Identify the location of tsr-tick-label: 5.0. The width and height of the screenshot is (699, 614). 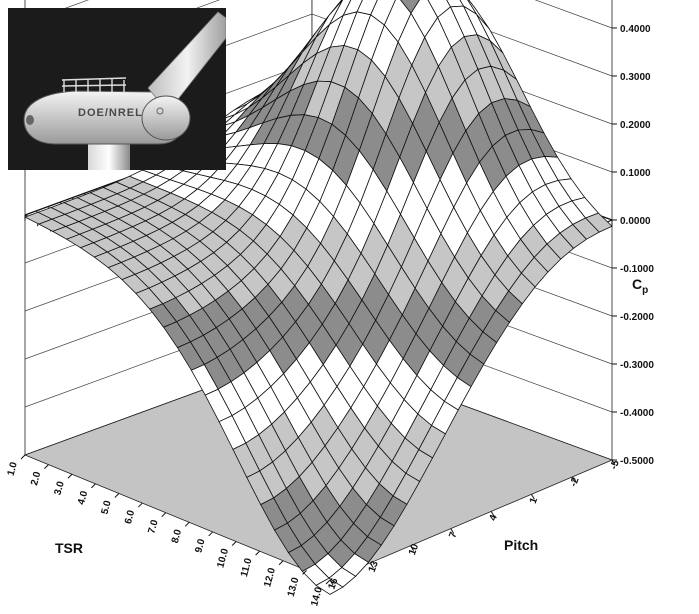
(107, 507).